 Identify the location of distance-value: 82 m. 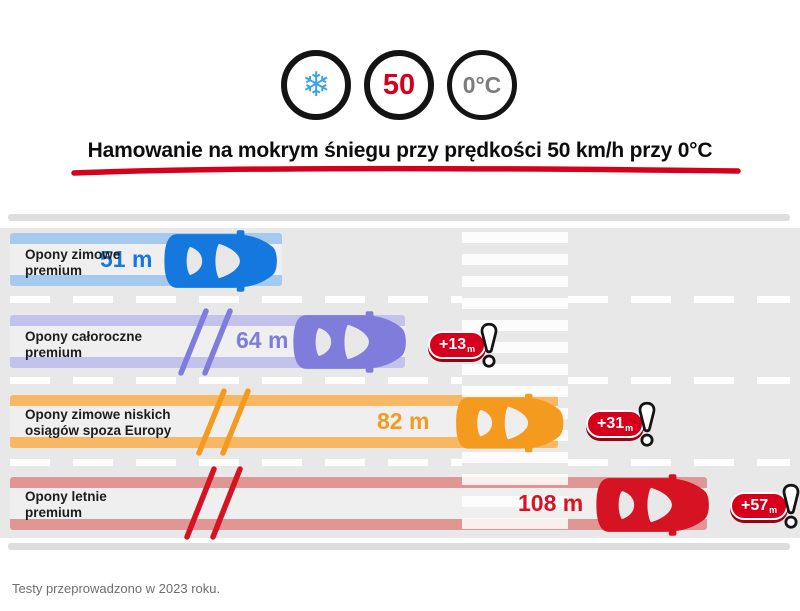
(403, 421).